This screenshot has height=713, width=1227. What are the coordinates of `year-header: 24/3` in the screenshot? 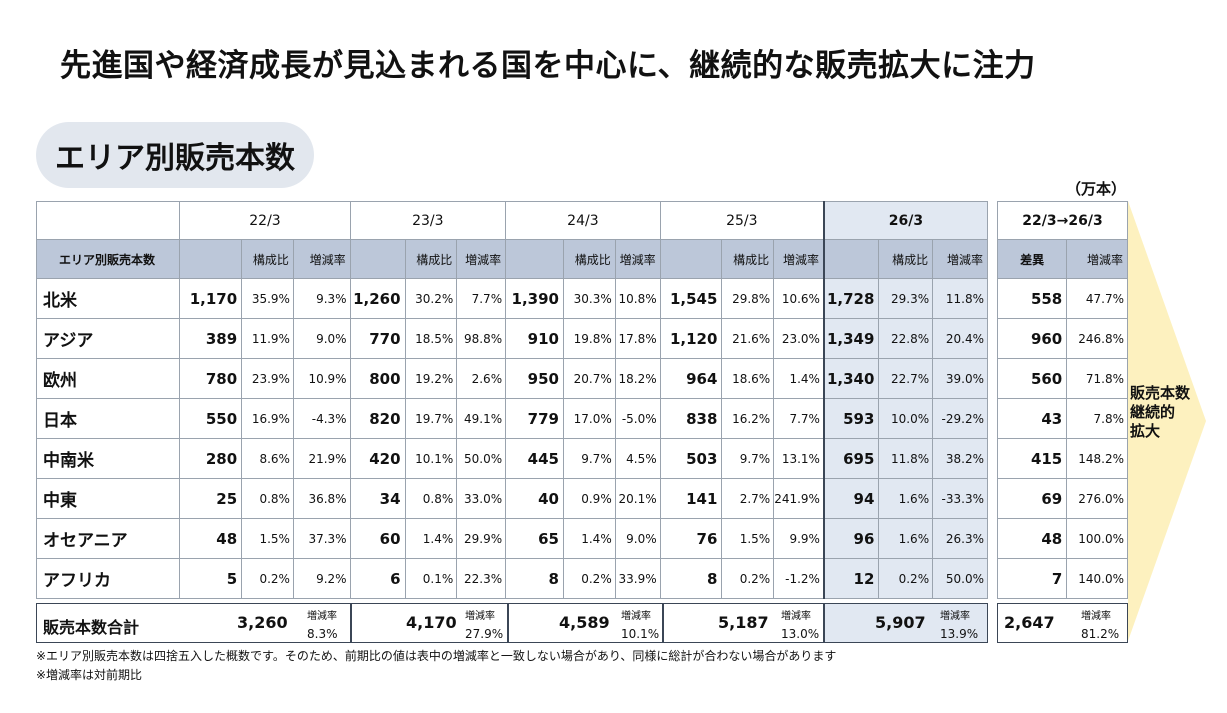 It's located at (583, 220).